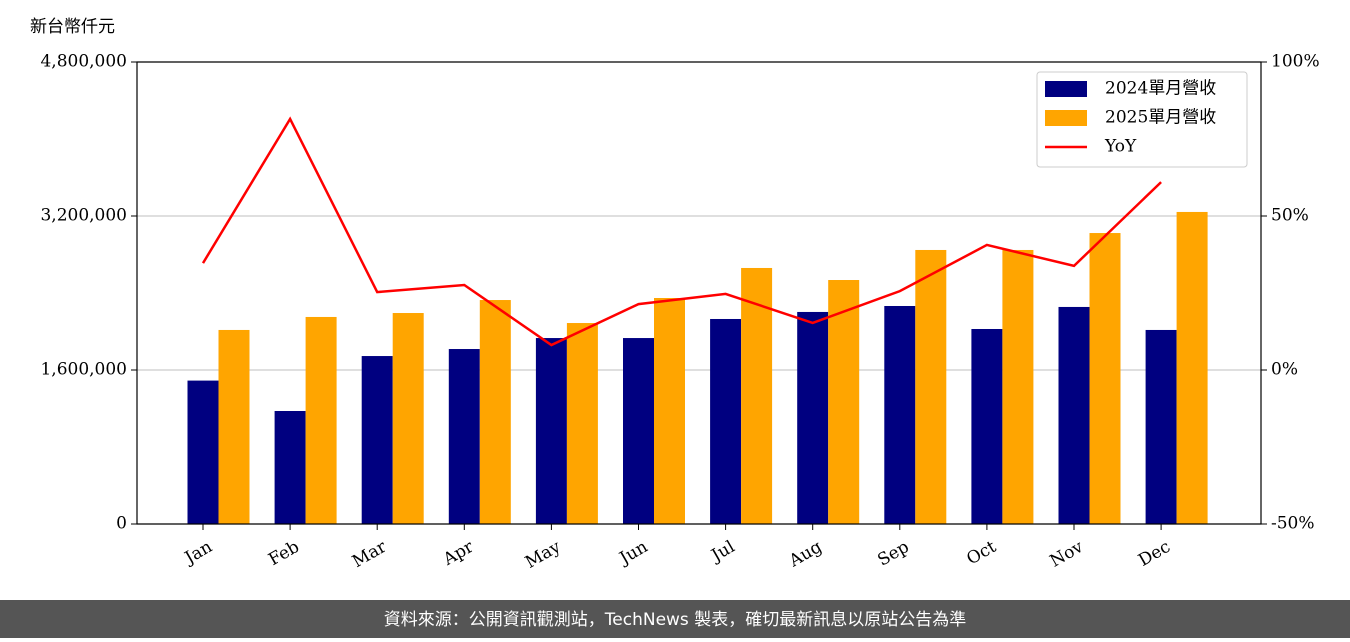 The width and height of the screenshot is (1350, 642). I want to click on x-tick-label: Jun, so click(633, 553).